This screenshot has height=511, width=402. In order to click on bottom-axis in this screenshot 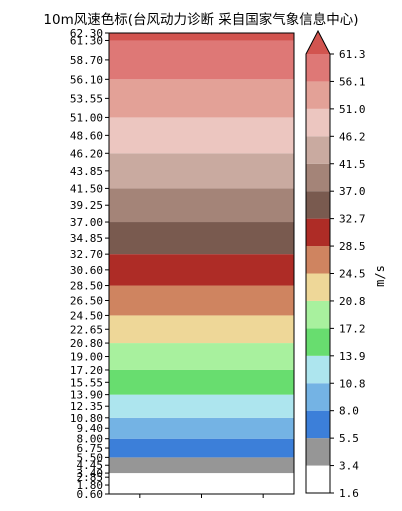, I will do `click(201, 496)`.